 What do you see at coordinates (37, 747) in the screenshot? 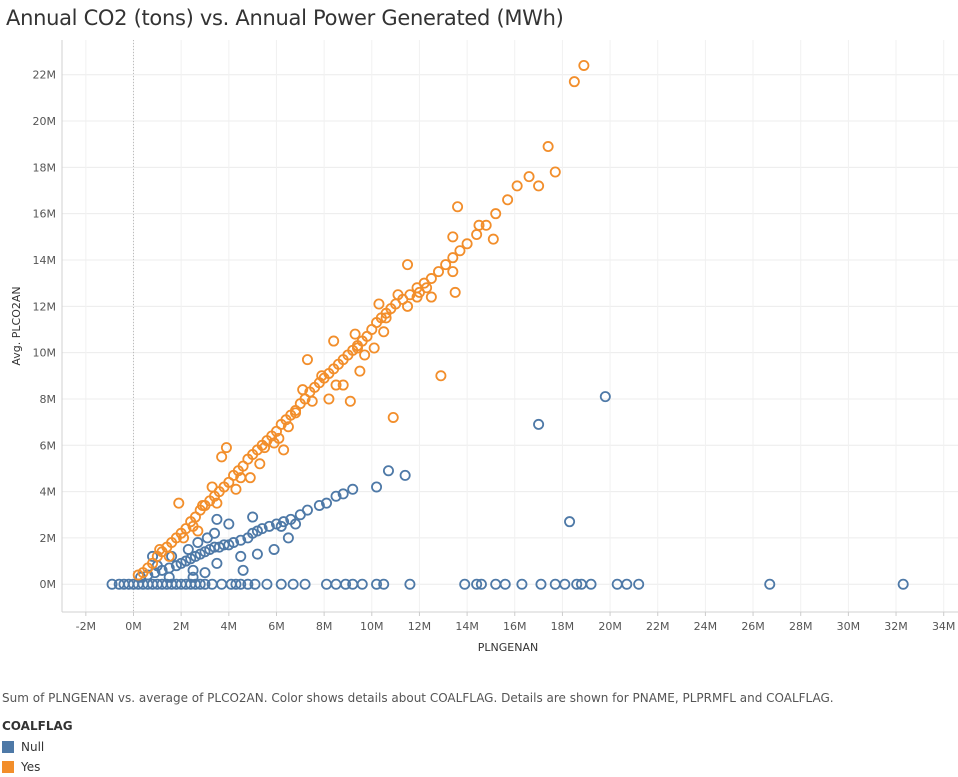
I see `legend-item-null: Null` at bounding box center [37, 747].